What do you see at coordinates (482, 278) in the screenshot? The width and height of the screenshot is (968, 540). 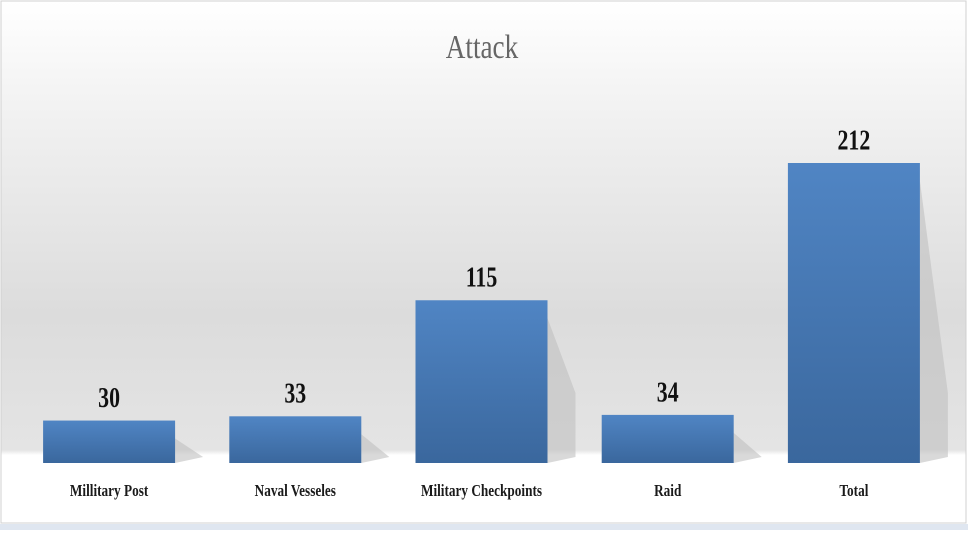 I see `data-label: 115` at bounding box center [482, 278].